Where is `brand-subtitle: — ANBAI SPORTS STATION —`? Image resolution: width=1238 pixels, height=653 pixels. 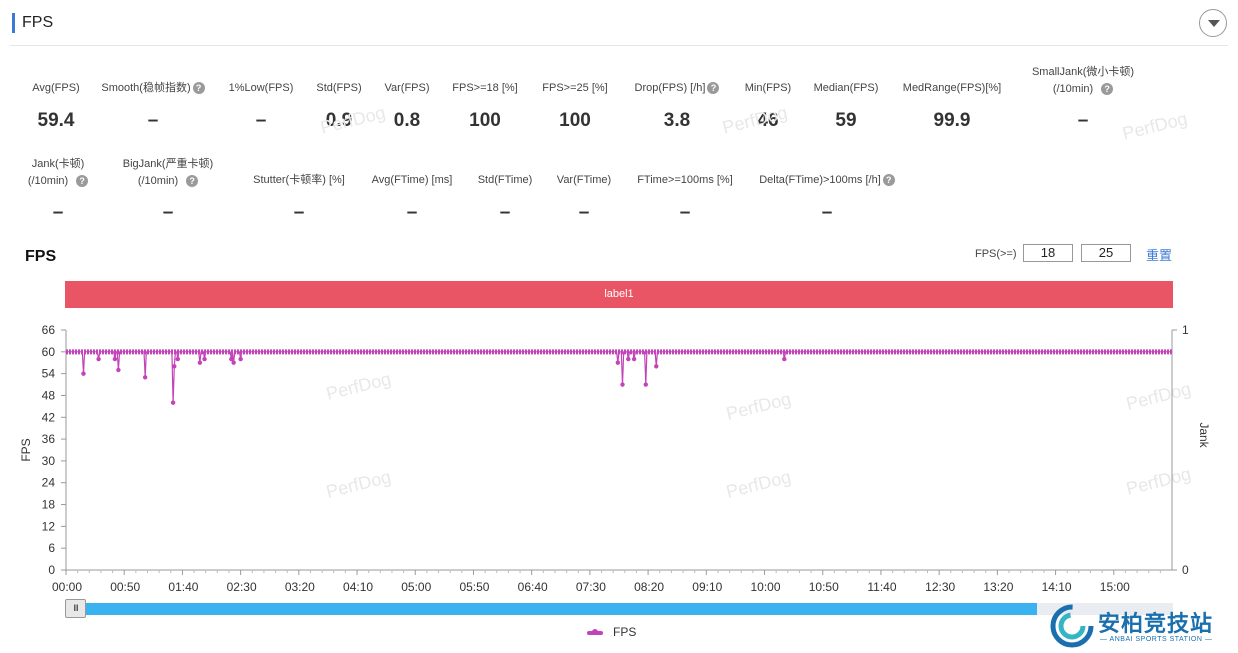 brand-subtitle: — ANBAI SPORTS STATION — is located at coordinates (1156, 639).